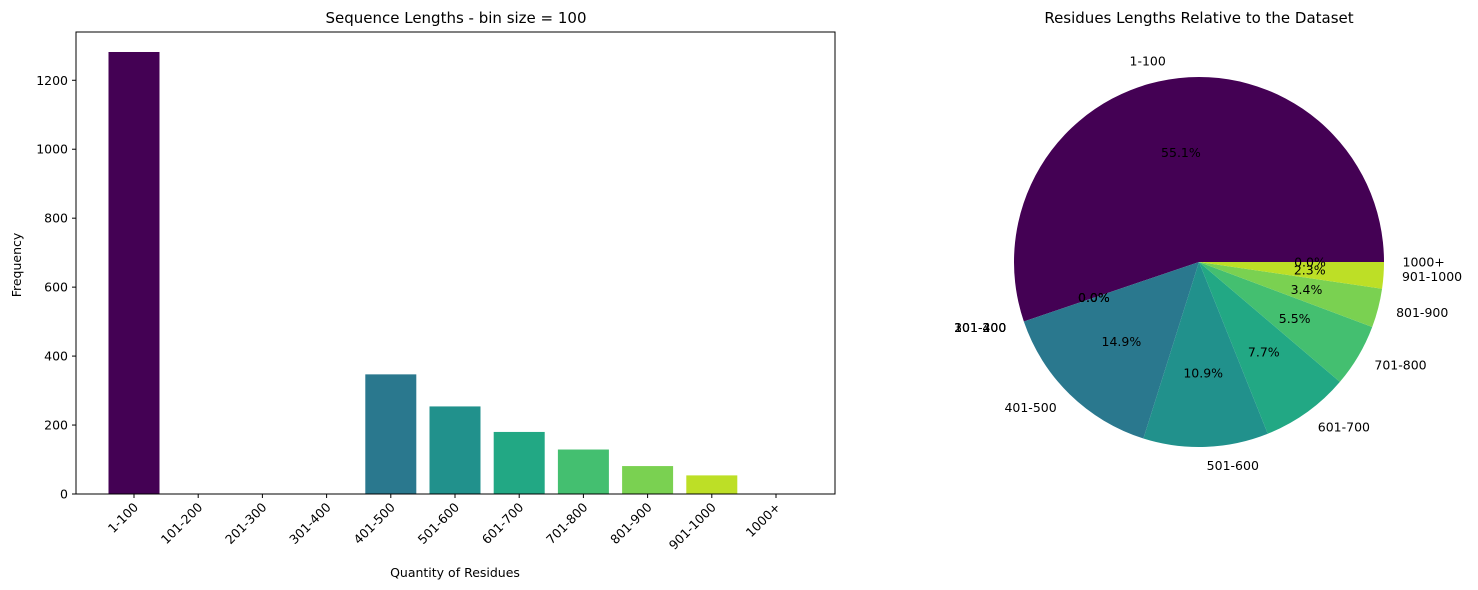 The height and width of the screenshot is (590, 1478). What do you see at coordinates (439, 523) in the screenshot?
I see `x-tick-label: 501-600` at bounding box center [439, 523].